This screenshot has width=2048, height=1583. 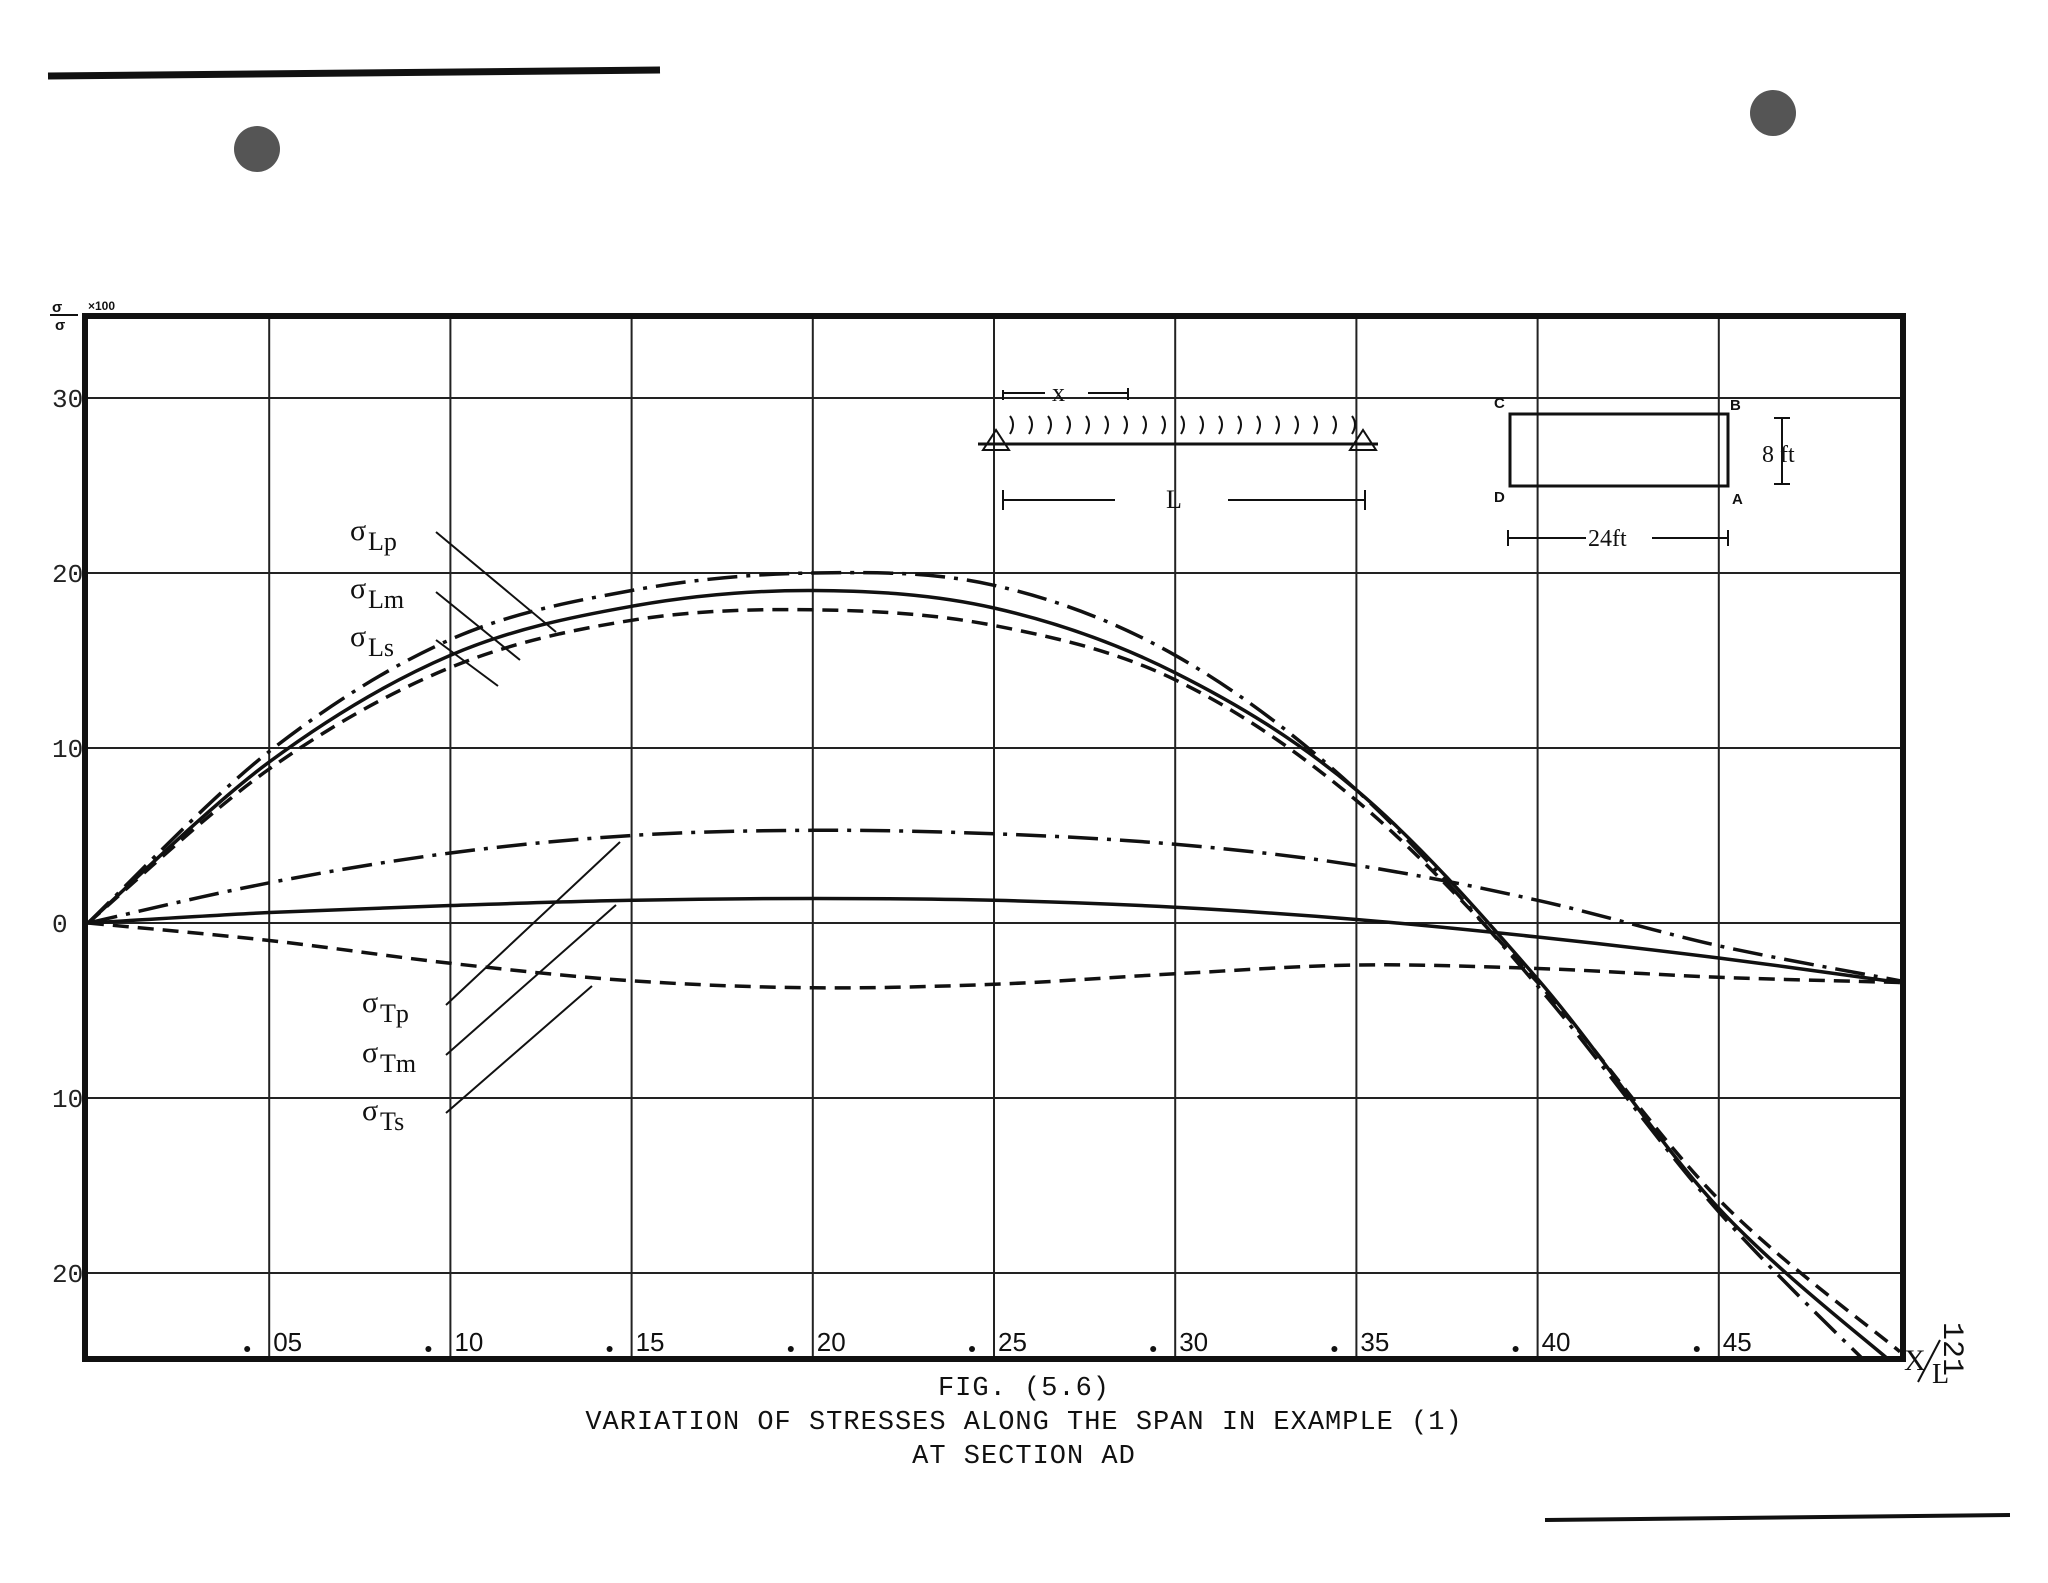 What do you see at coordinates (1737, 499) in the screenshot?
I see `corner-a: A` at bounding box center [1737, 499].